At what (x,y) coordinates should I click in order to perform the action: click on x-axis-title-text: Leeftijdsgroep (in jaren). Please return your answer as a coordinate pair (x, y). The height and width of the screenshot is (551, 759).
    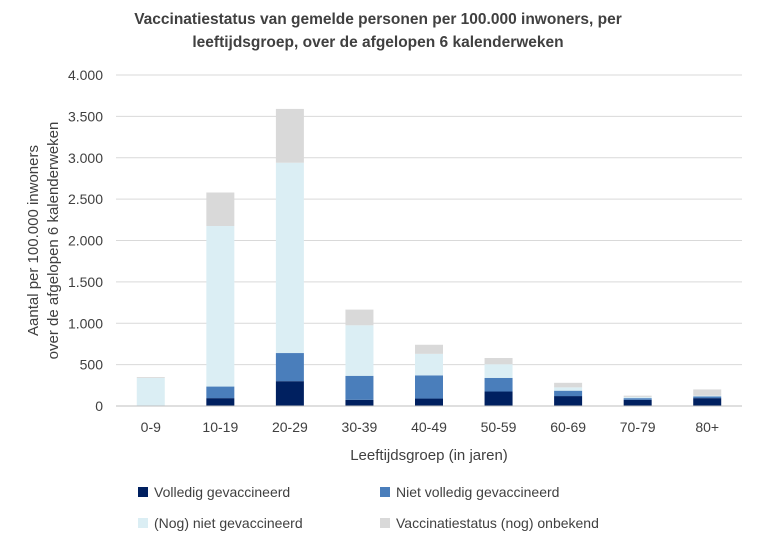
    Looking at the image, I should click on (429, 455).